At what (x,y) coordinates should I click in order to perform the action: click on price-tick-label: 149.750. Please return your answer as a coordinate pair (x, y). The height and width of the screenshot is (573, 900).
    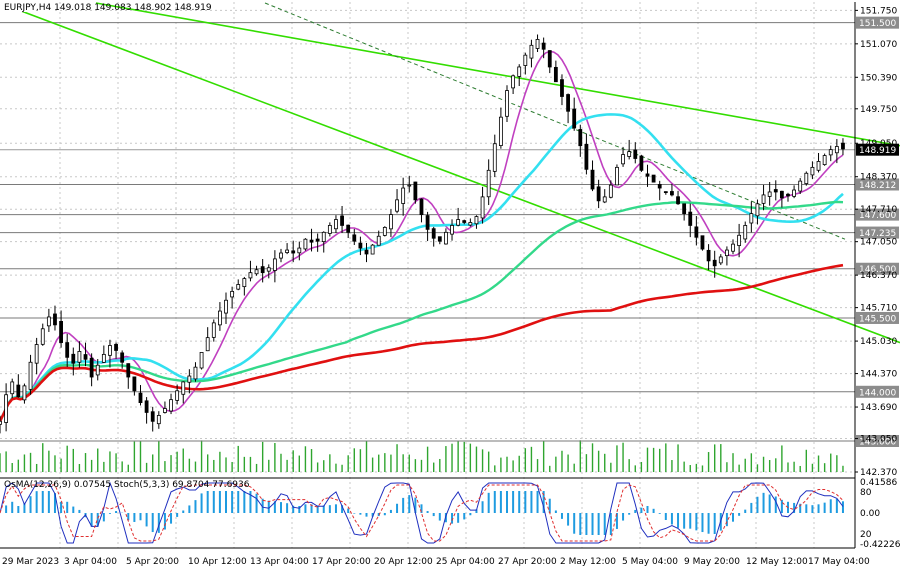
    Looking at the image, I should click on (878, 110).